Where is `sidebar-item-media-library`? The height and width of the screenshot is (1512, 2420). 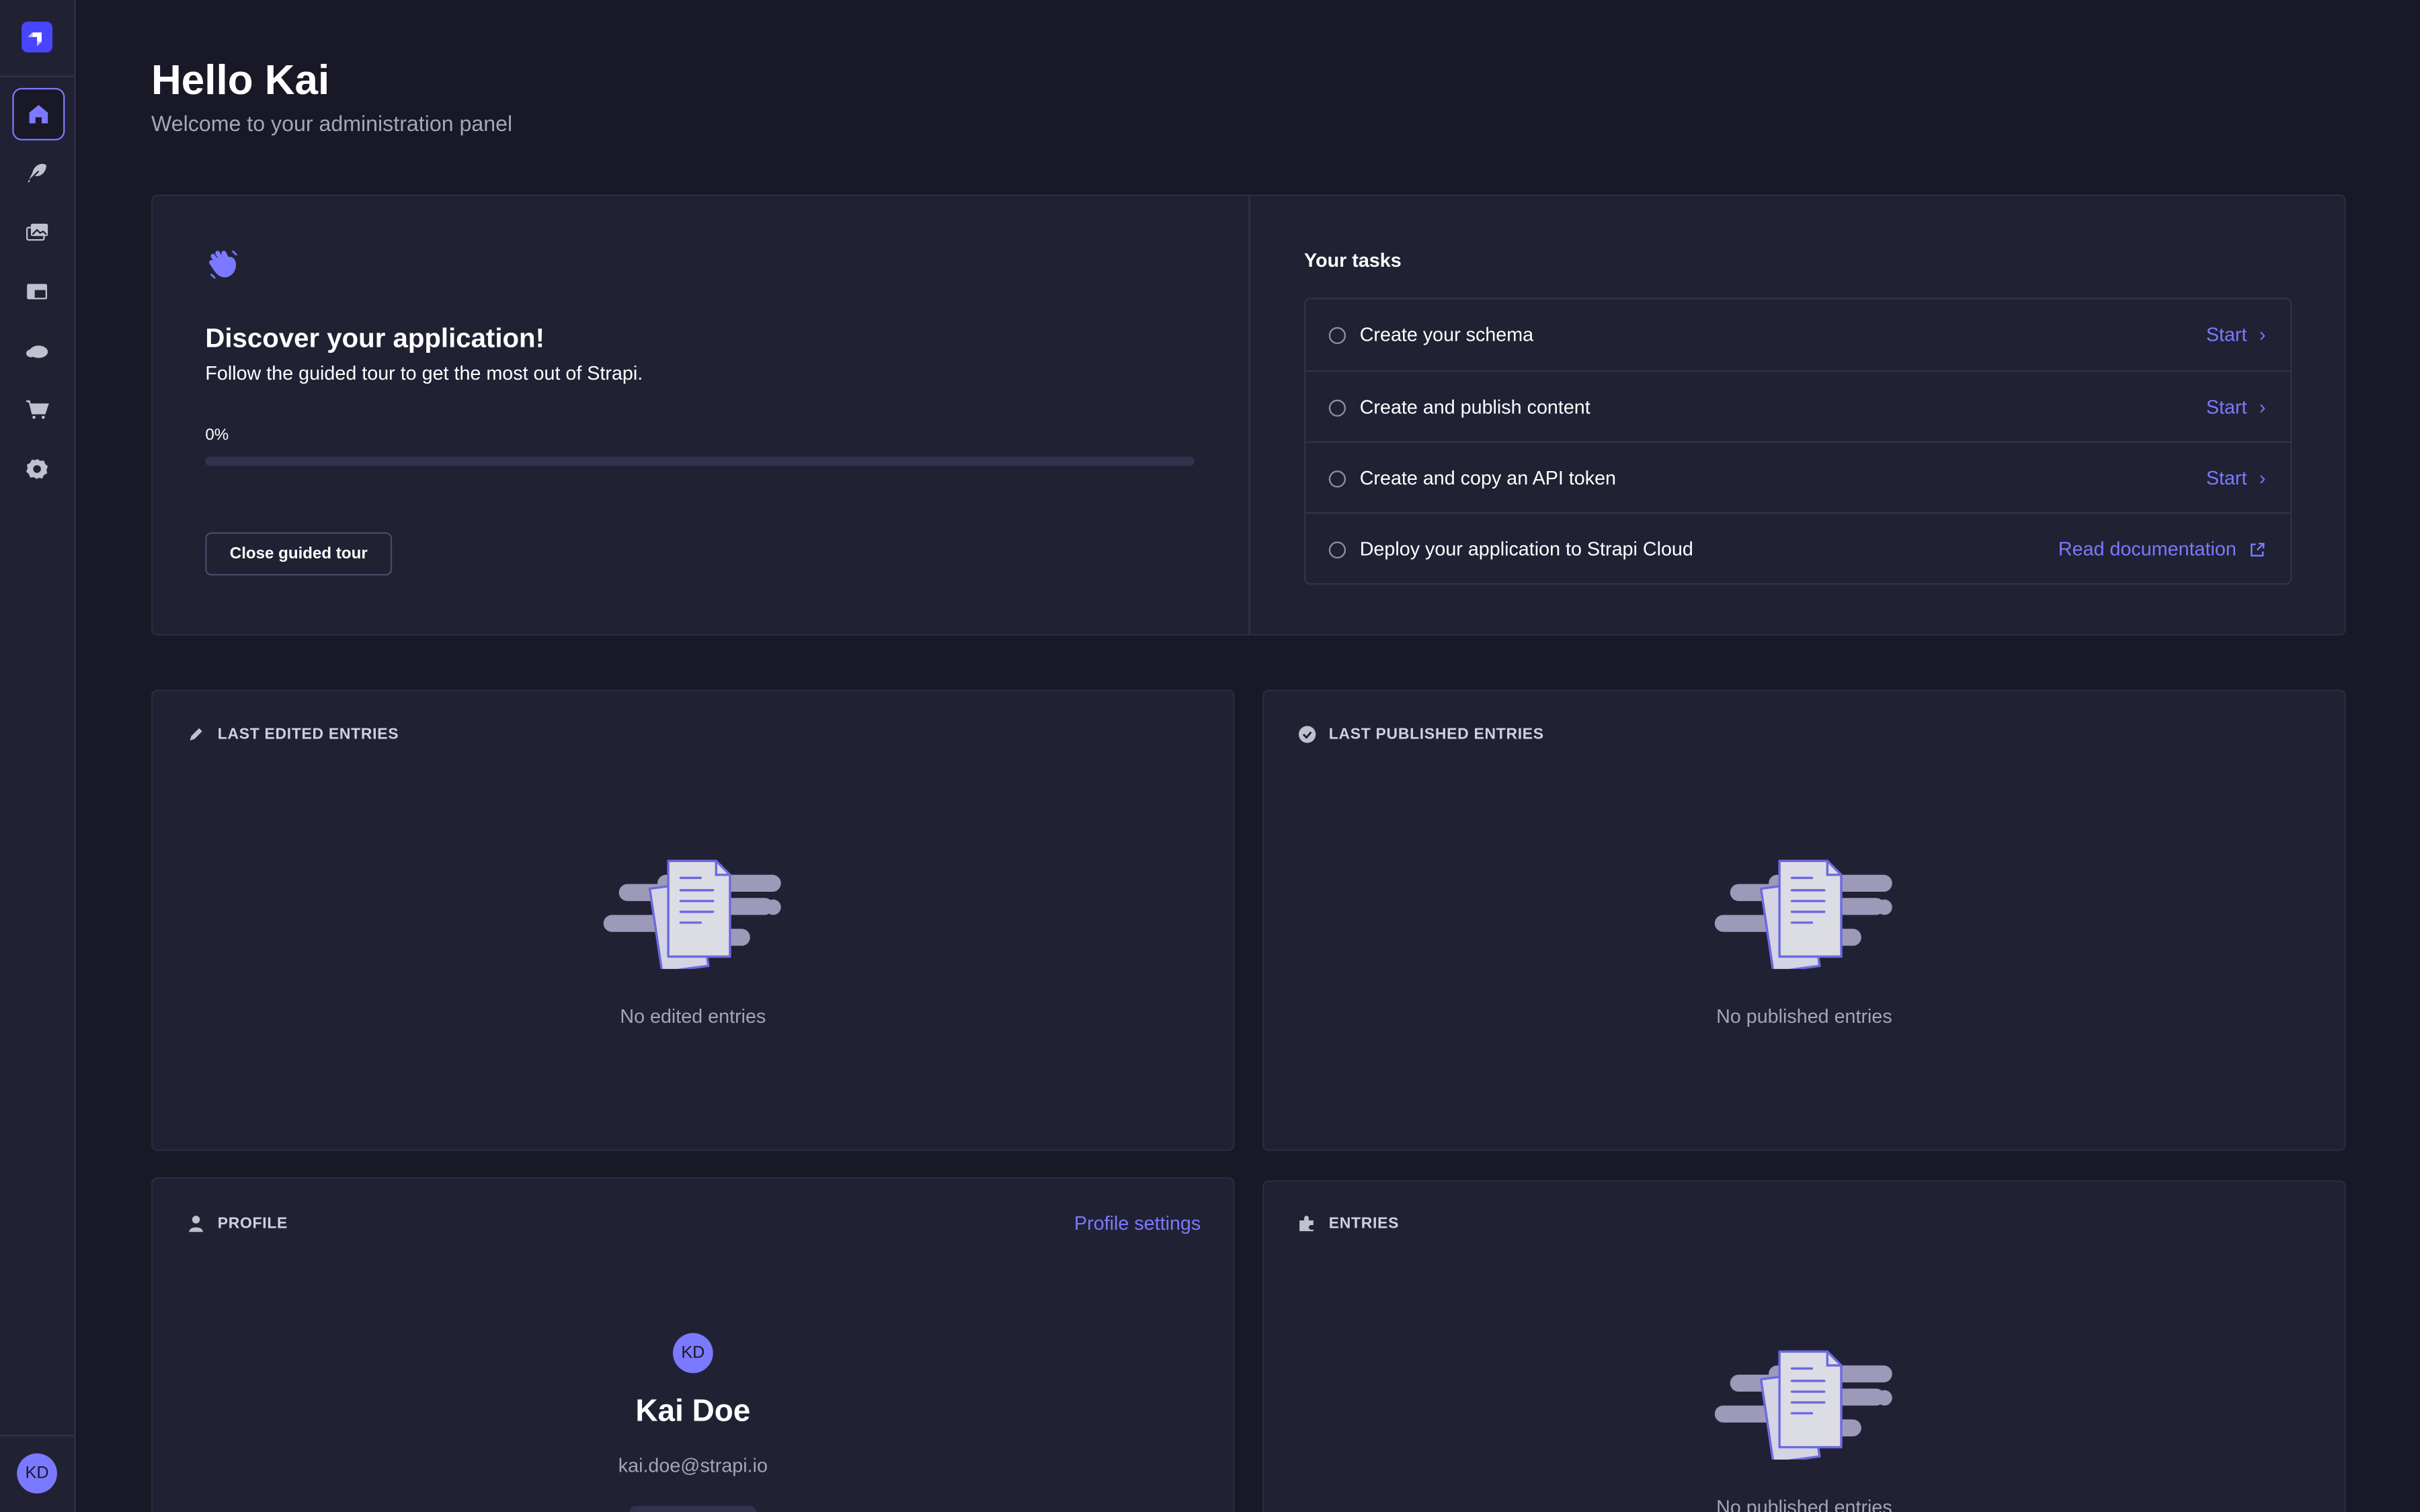 sidebar-item-media-library is located at coordinates (36, 232).